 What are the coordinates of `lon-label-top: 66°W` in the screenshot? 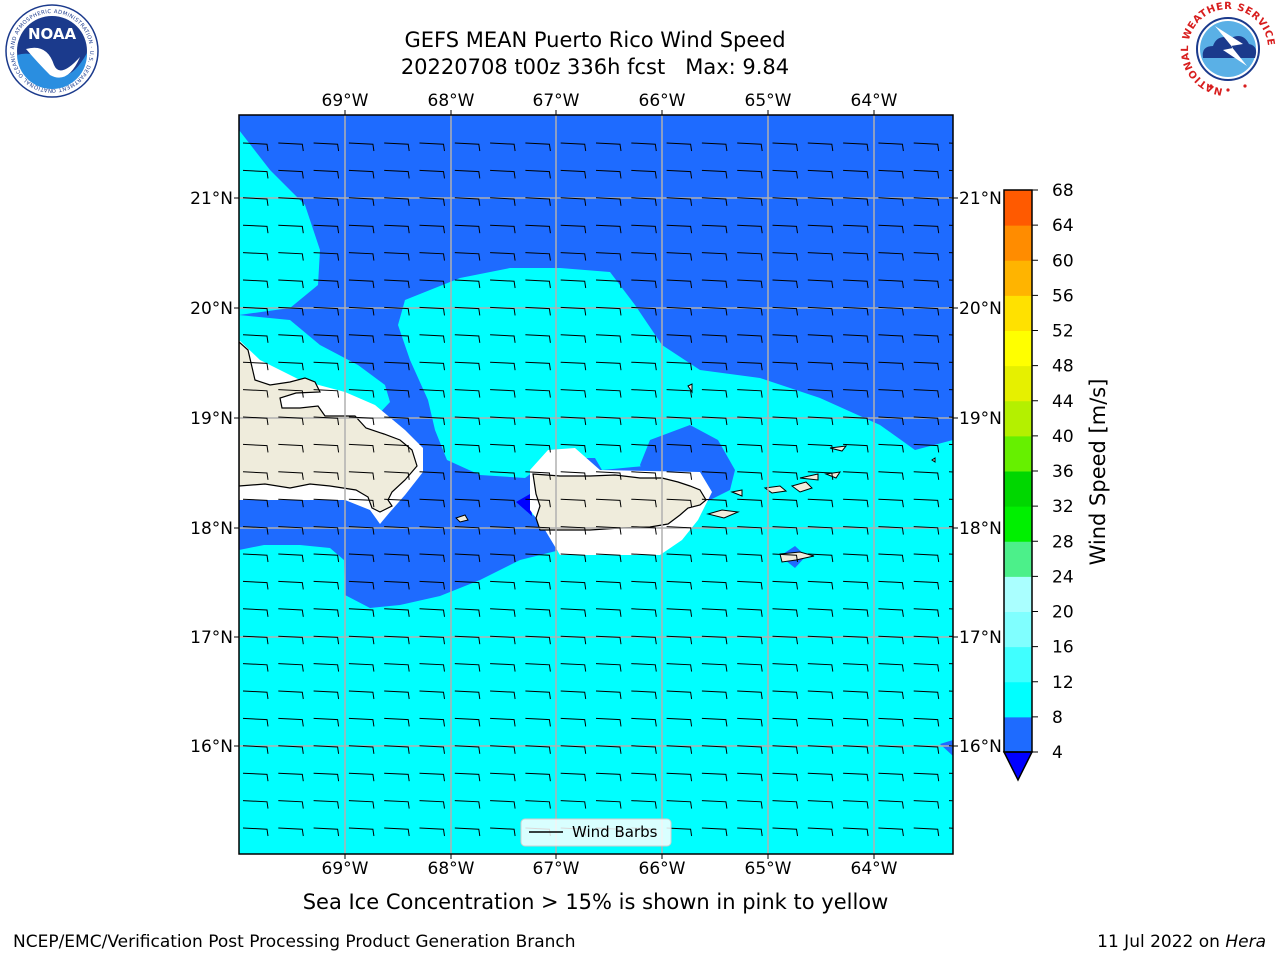 It's located at (662, 101).